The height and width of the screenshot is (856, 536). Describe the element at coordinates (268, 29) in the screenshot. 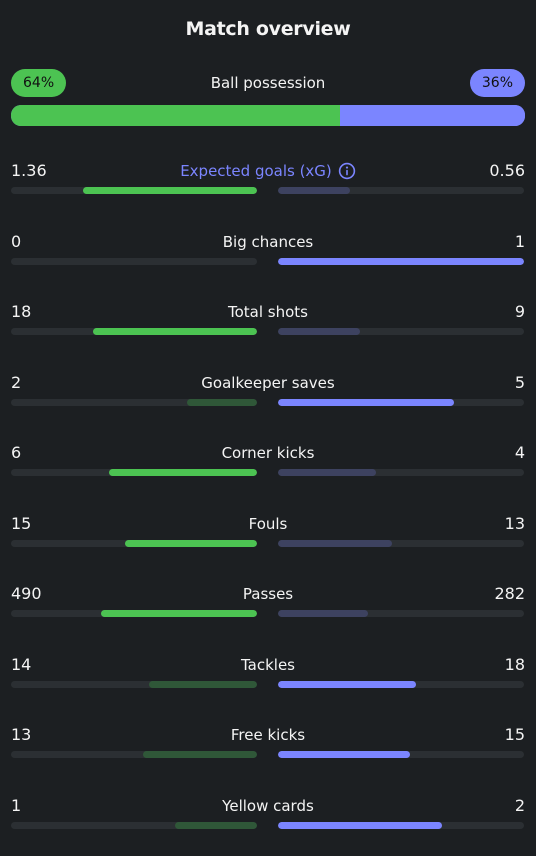

I see `page-title: Match overview` at that location.